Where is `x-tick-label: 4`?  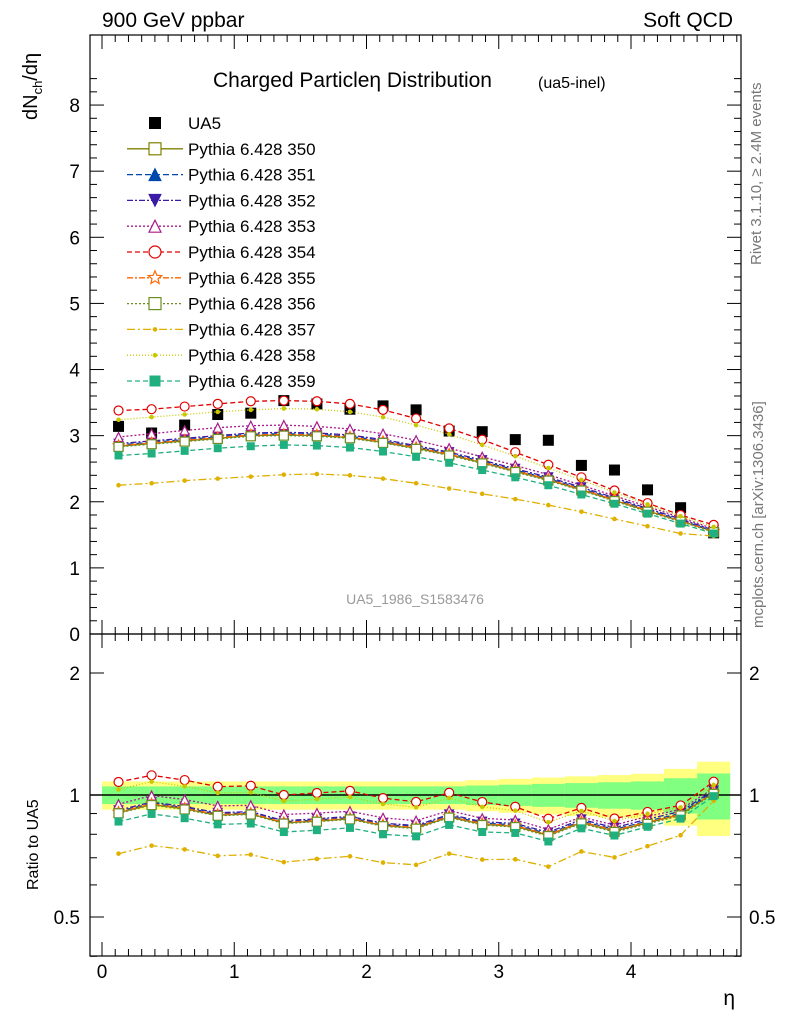
x-tick-label: 4 is located at coordinates (631, 972).